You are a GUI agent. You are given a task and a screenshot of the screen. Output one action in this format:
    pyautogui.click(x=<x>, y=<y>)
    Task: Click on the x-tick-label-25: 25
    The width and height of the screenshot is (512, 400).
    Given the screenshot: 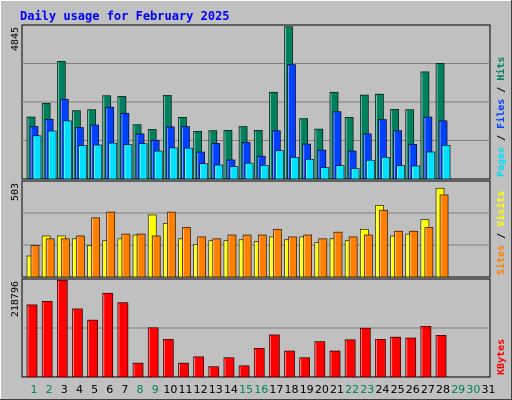 What is the action you would take?
    pyautogui.click(x=398, y=389)
    